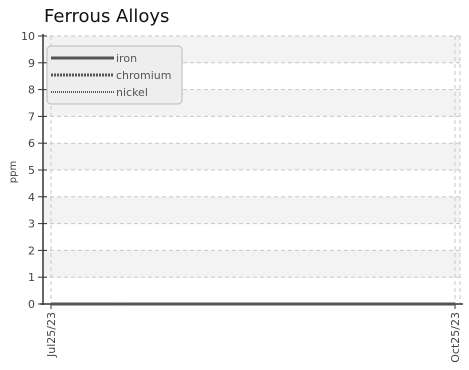  What do you see at coordinates (13, 172) in the screenshot?
I see `y-axis-label: ppm` at bounding box center [13, 172].